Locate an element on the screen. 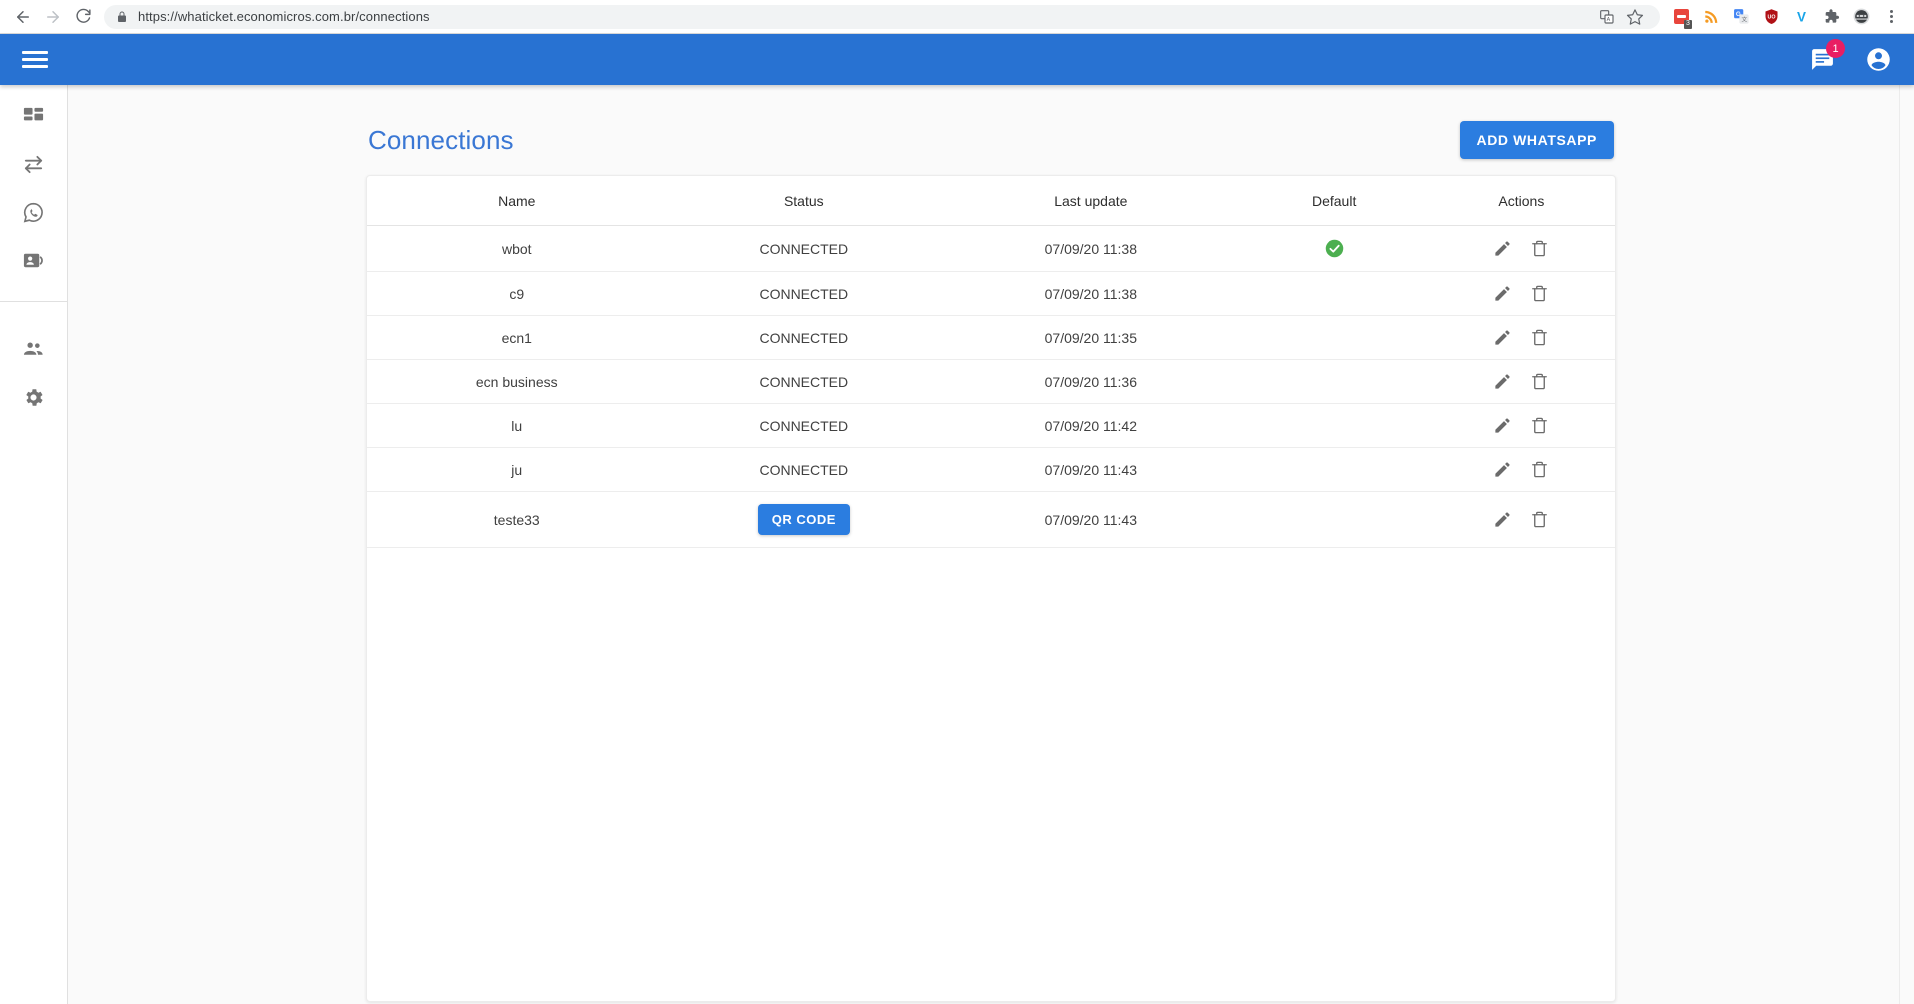  reload-button is located at coordinates (83, 17).